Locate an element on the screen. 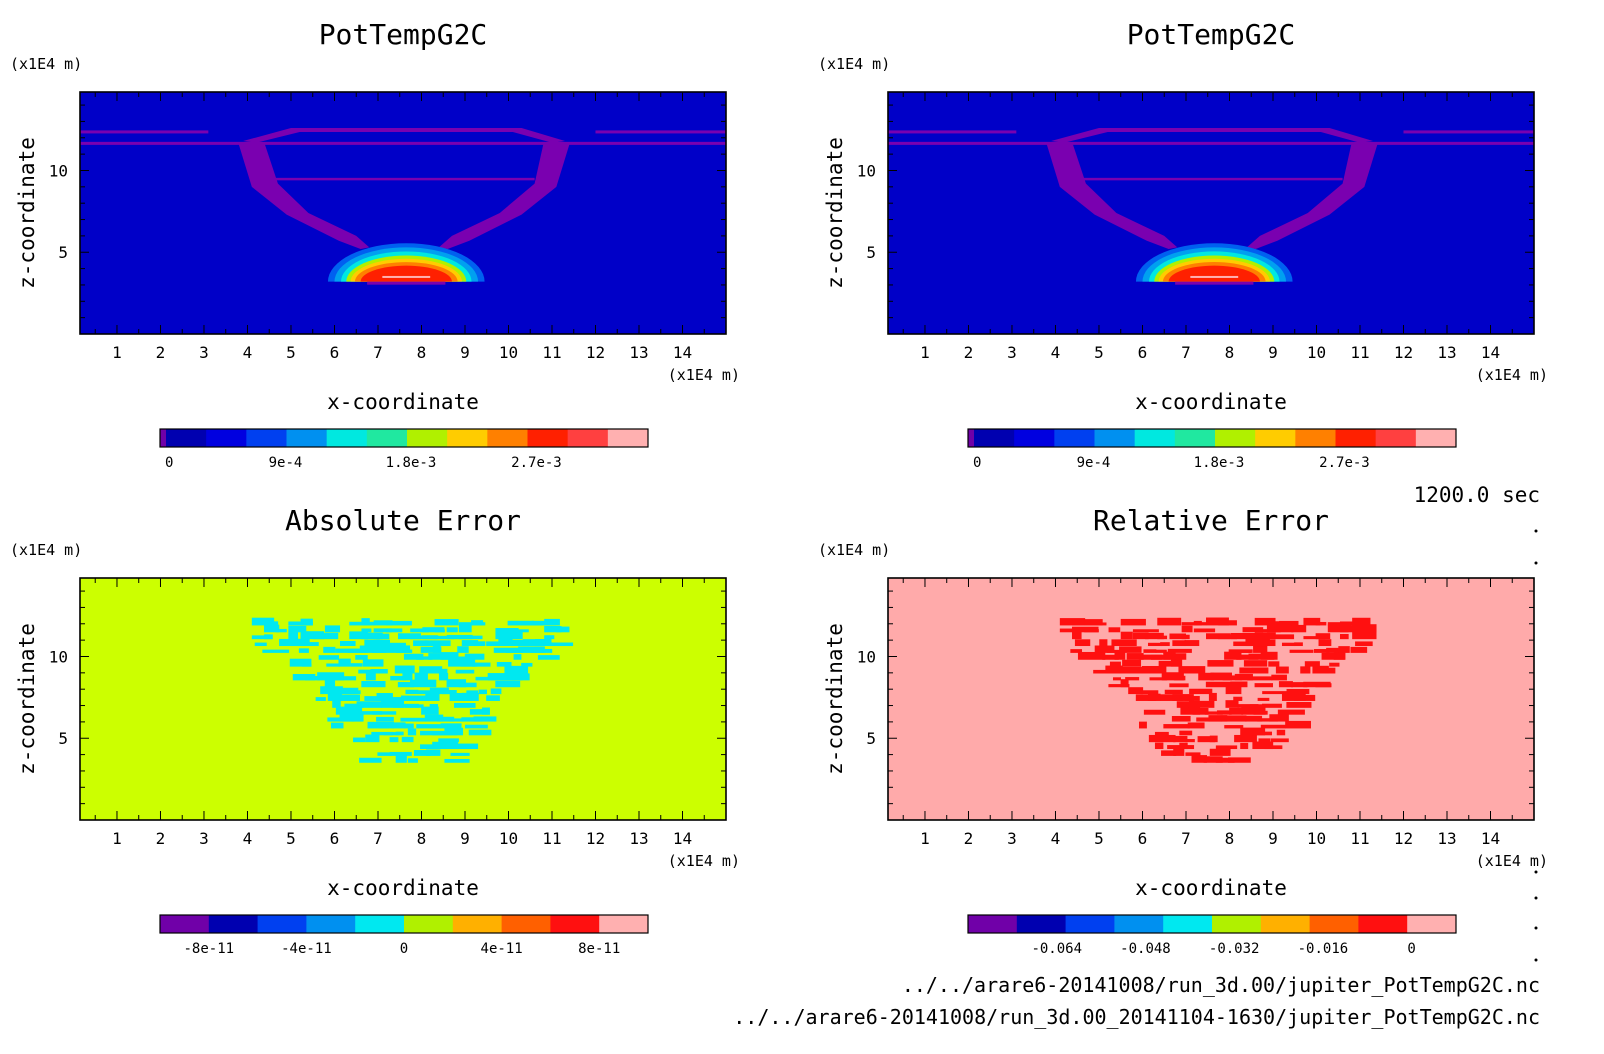 This screenshot has height=1054, width=1604. colorbar: -0.064 -0.048 -0.032 -0.016 0 is located at coordinates (1212, 935).